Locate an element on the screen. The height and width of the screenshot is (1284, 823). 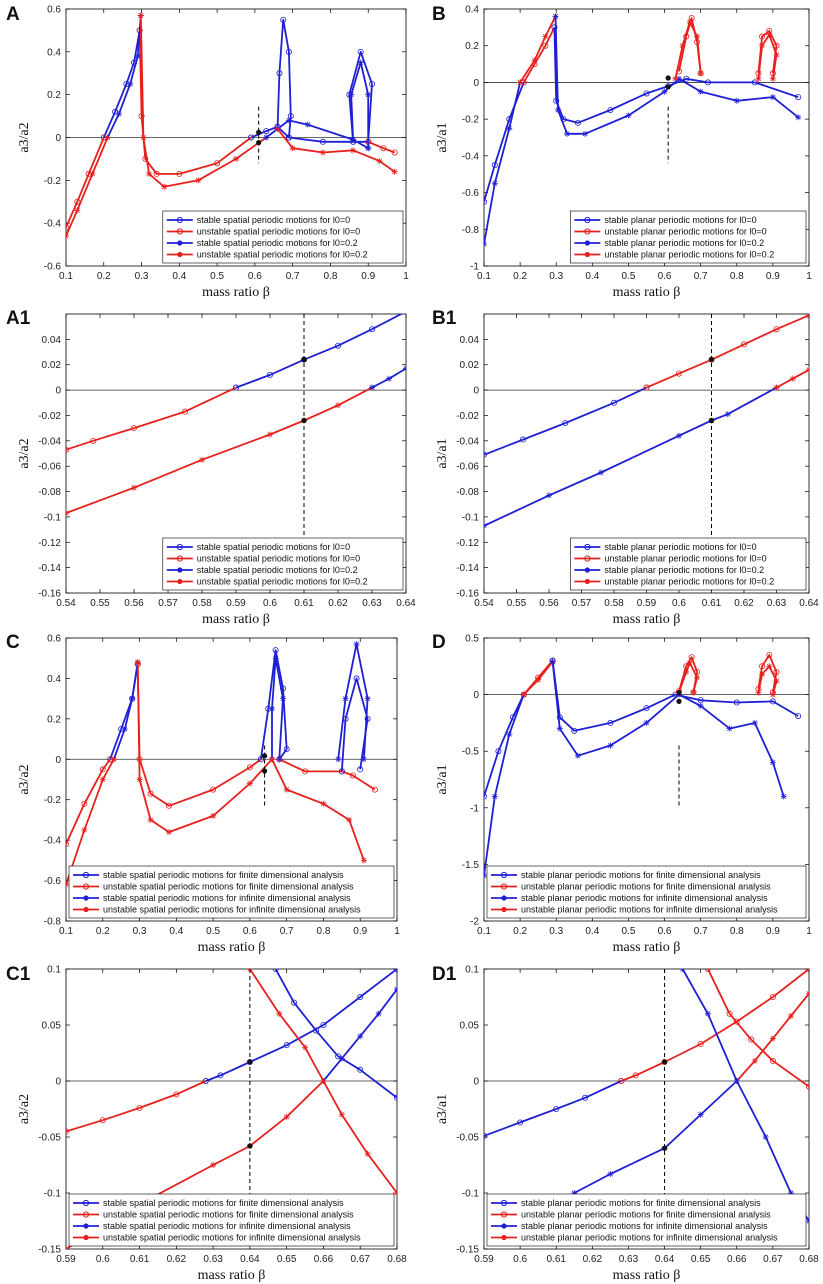
y-tick-label: -0.06 is located at coordinates (467, 467).